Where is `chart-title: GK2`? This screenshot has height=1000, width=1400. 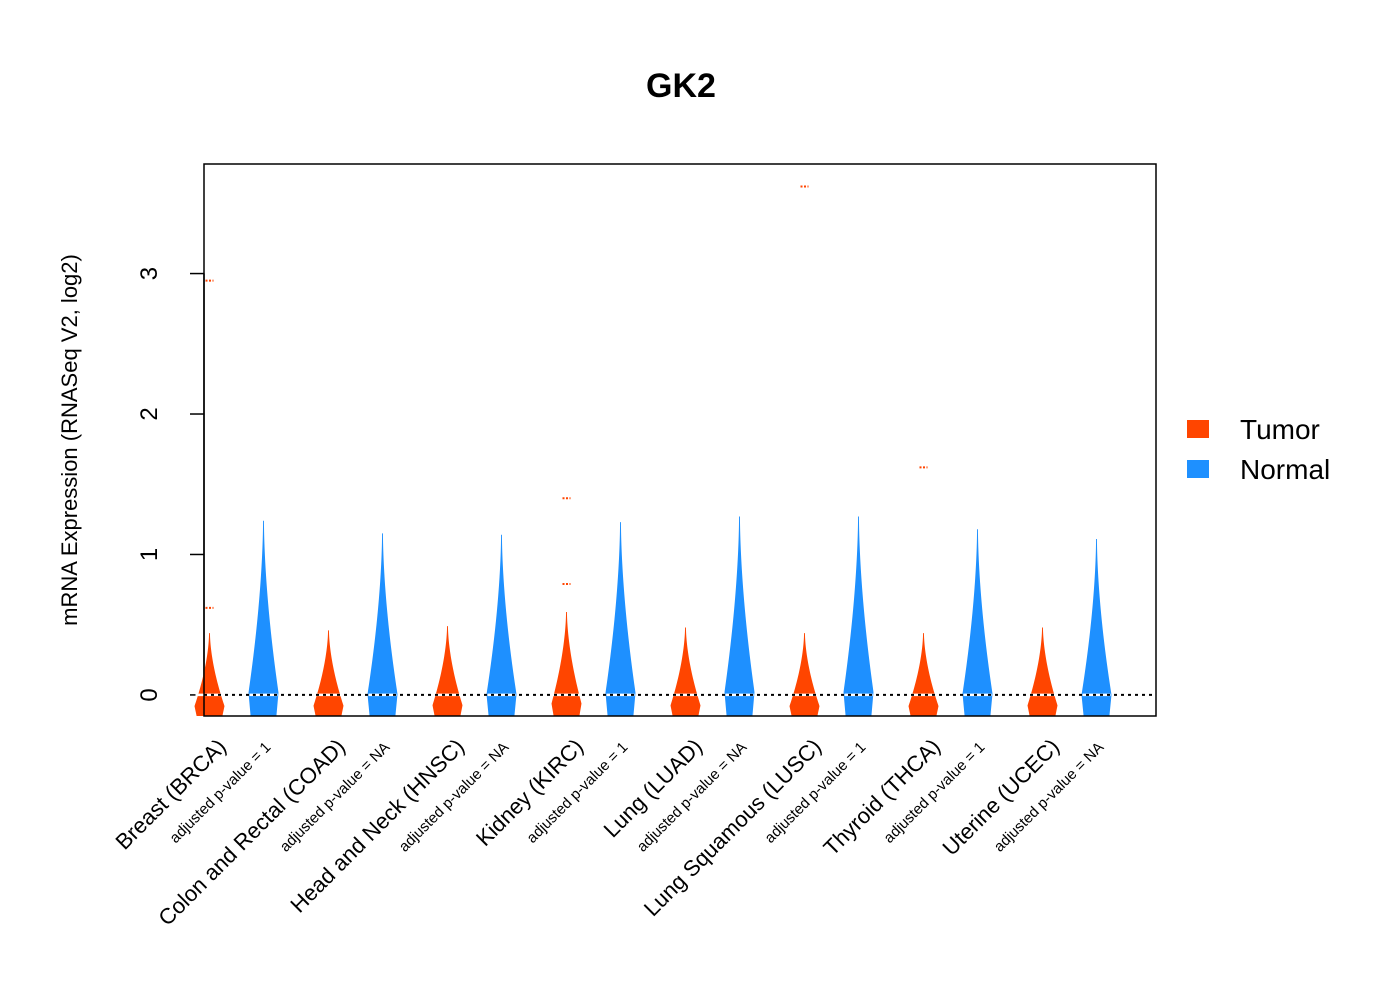
chart-title: GK2 is located at coordinates (681, 86).